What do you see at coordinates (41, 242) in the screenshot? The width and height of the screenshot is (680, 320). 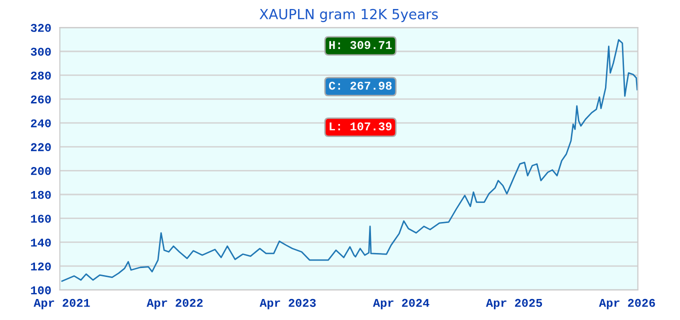 I see `y-tick-label: 140` at bounding box center [41, 242].